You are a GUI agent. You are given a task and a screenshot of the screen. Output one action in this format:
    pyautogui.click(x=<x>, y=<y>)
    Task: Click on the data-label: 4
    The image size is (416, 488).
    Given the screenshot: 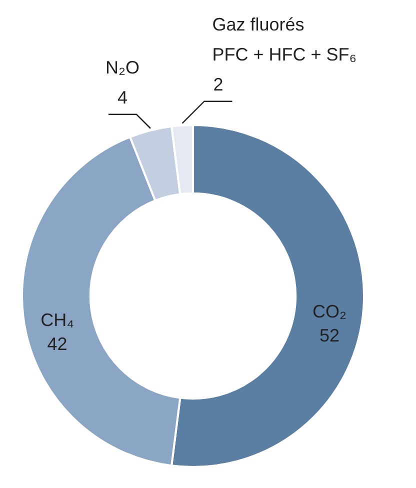 What is the action you would take?
    pyautogui.click(x=122, y=97)
    